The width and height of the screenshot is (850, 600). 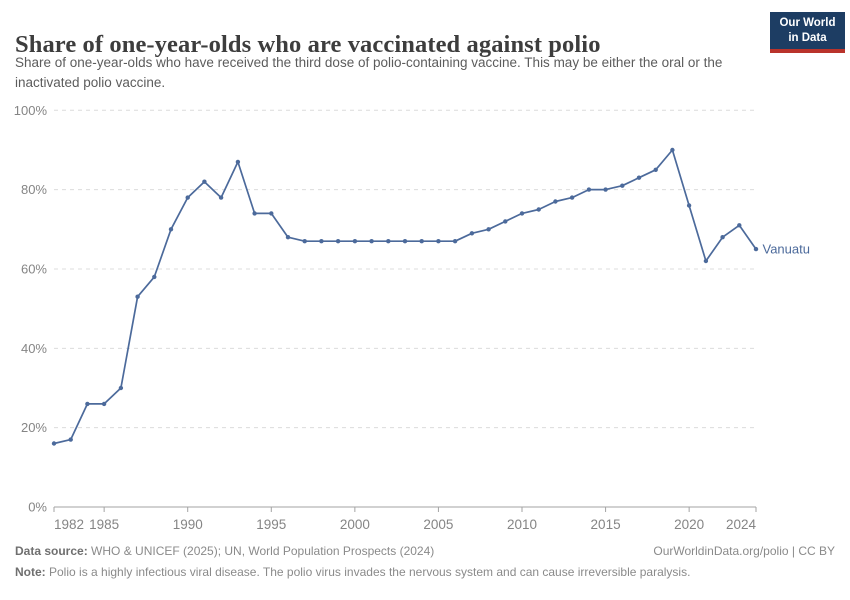 I want to click on x-tick-label: 2005, so click(x=438, y=524).